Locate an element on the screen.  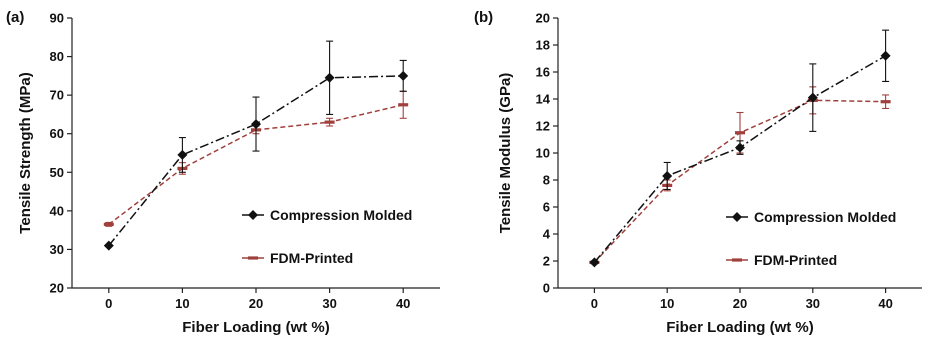
panel-label: (a) is located at coordinates (15, 17).